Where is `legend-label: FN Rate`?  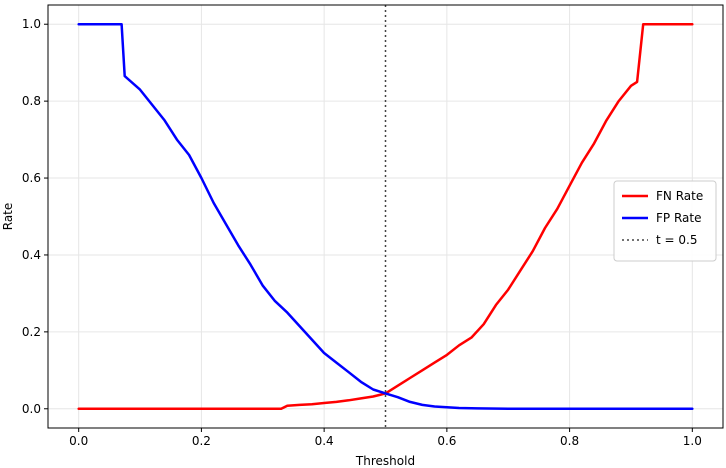
legend-label: FN Rate is located at coordinates (679, 196).